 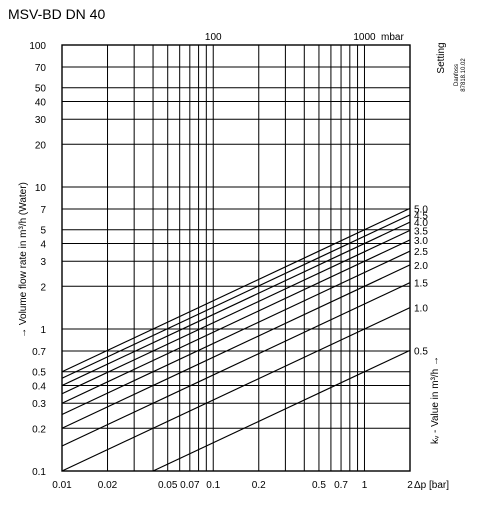 What do you see at coordinates (39, 352) in the screenshot?
I see `y-tick-label: 0.7` at bounding box center [39, 352].